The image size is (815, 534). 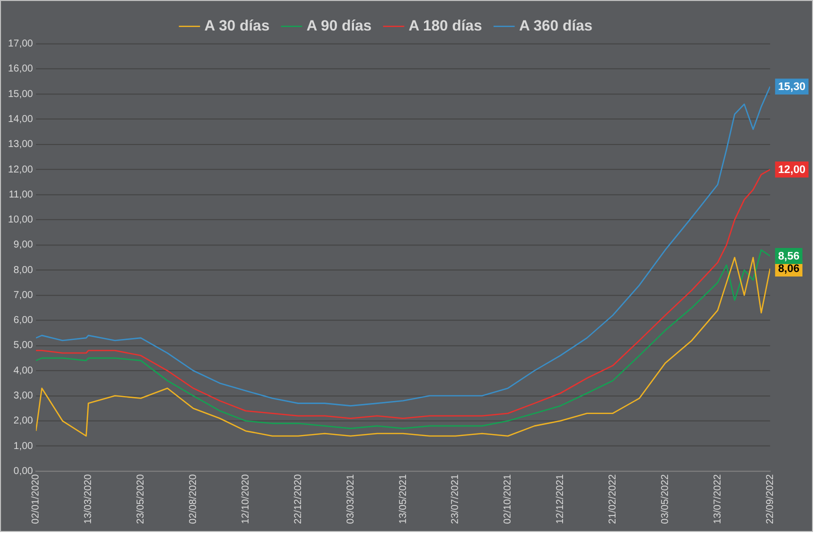 I want to click on y-tick-label: 6,00, so click(x=24, y=320).